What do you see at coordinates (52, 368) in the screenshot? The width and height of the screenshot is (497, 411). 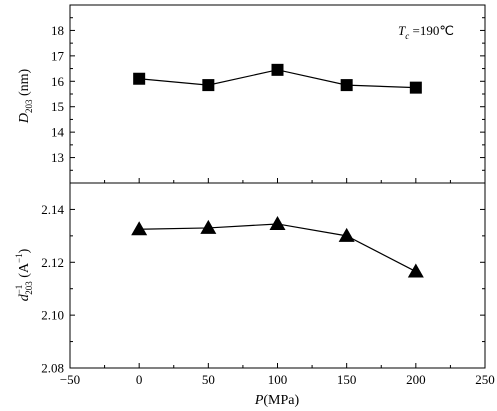 I see `bottom-y-tick-label: 2.08` at bounding box center [52, 368].